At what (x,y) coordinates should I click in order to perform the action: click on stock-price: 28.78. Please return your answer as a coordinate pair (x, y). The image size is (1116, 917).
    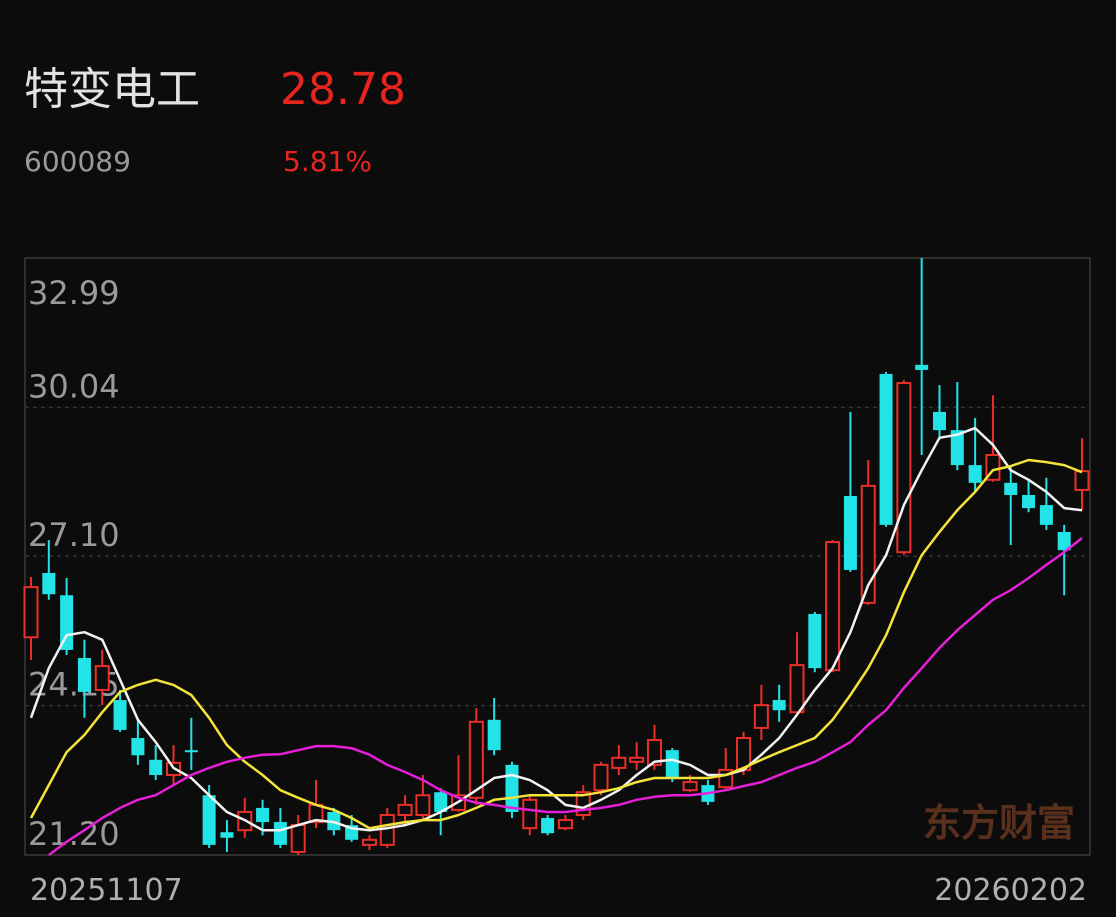
    Looking at the image, I should click on (343, 89).